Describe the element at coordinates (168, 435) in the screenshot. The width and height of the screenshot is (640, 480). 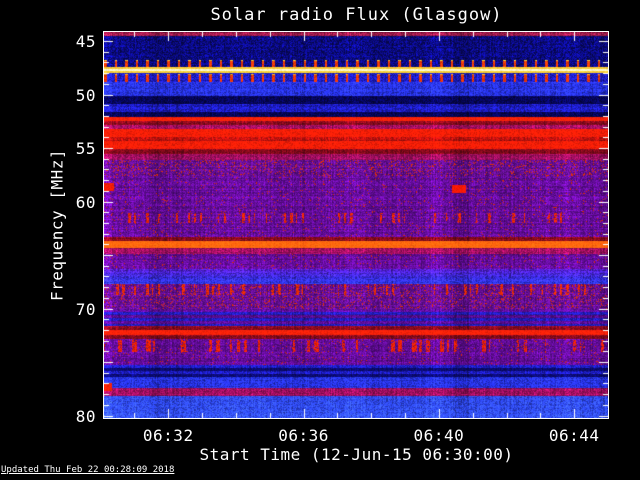
I see `x-tick-label: 06:32` at that location.